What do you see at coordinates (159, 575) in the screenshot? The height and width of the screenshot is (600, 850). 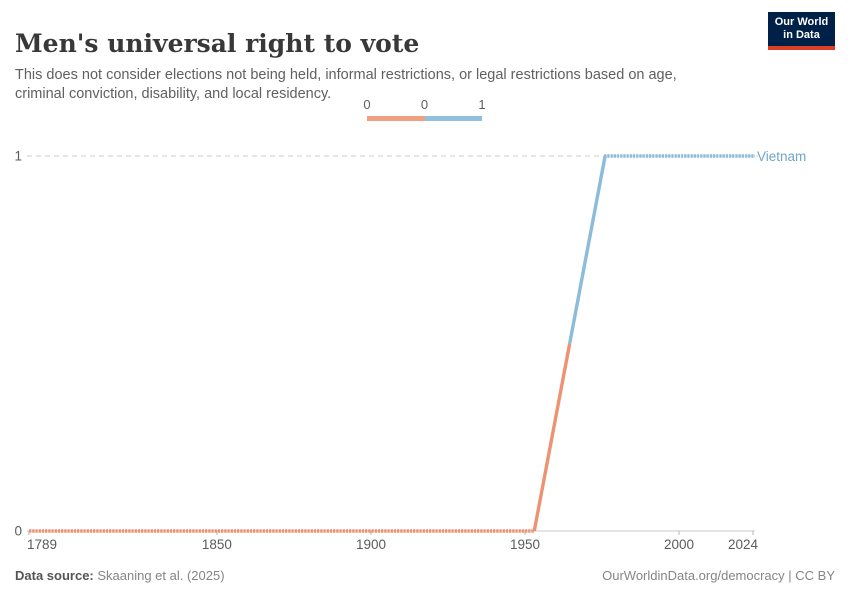 I see `data-source-value: Skaaning et al. (2025)` at bounding box center [159, 575].